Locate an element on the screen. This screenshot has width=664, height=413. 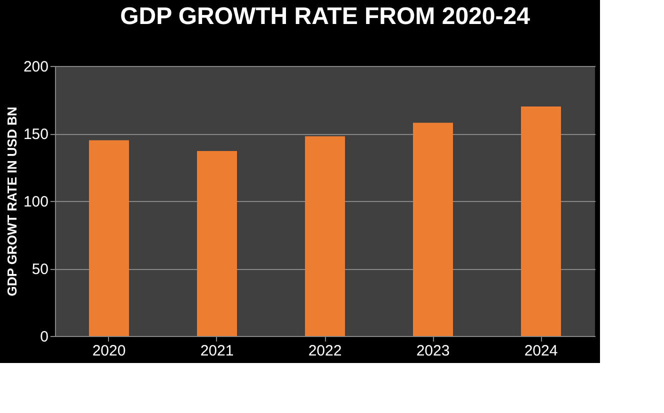
y-axis-title: GDP GROWT RATE IN USD BN is located at coordinates (12, 201).